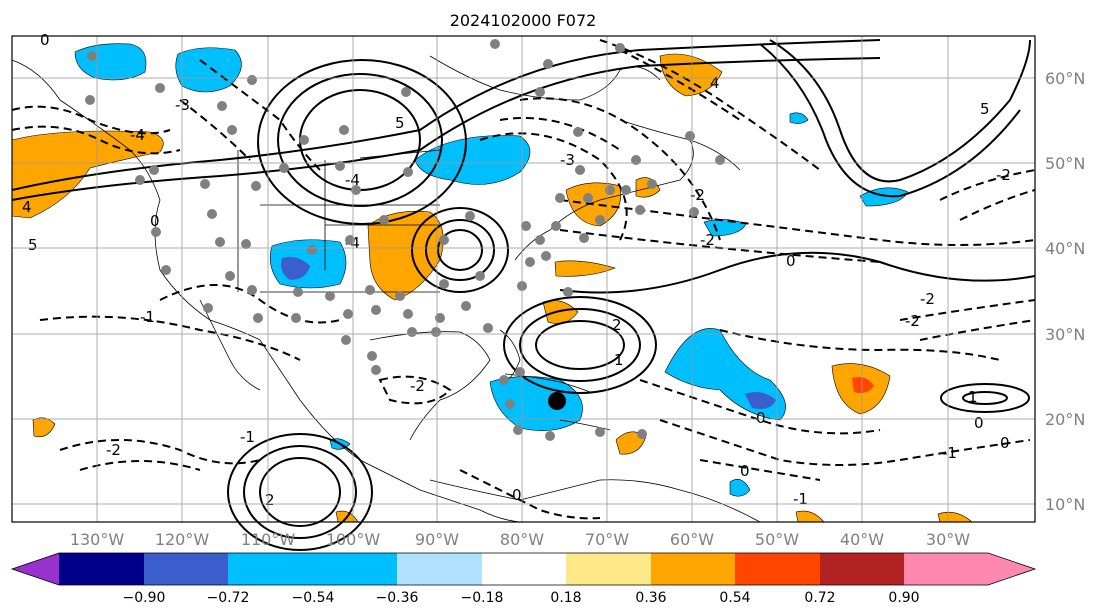 The height and width of the screenshot is (615, 1105). What do you see at coordinates (228, 598) in the screenshot?
I see `colorbar-tick-label: −0.72` at bounding box center [228, 598].